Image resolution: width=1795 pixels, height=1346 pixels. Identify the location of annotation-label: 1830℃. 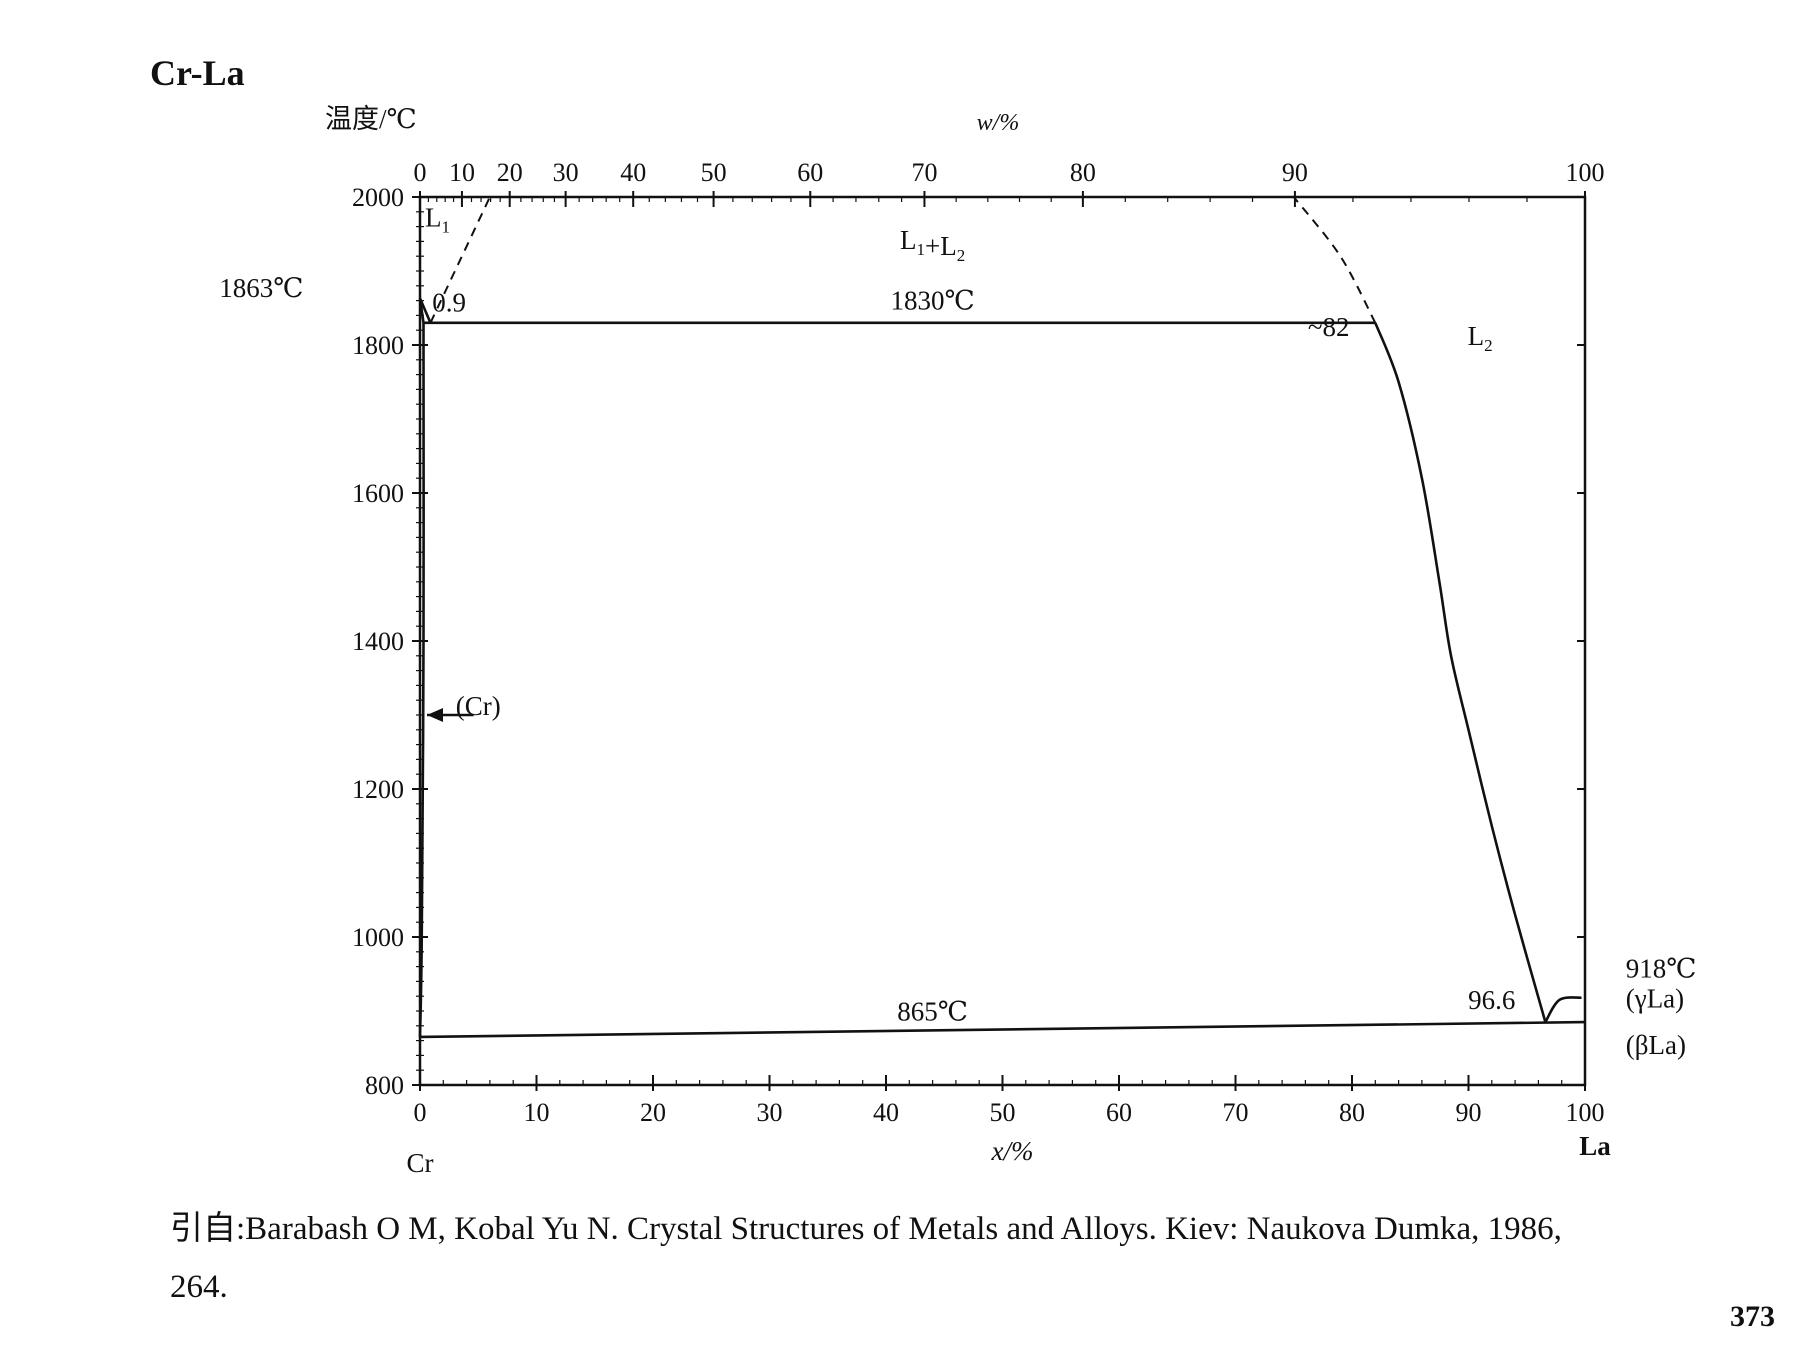
(932, 300).